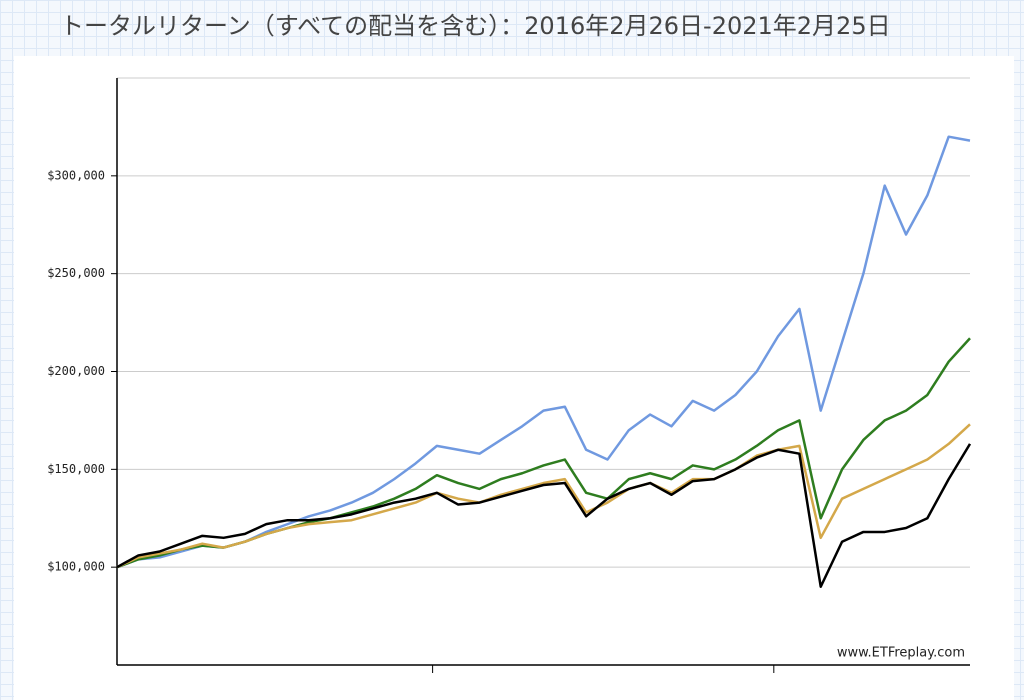  What do you see at coordinates (76, 273) in the screenshot?
I see `y-tick-label: $250,000` at bounding box center [76, 273].